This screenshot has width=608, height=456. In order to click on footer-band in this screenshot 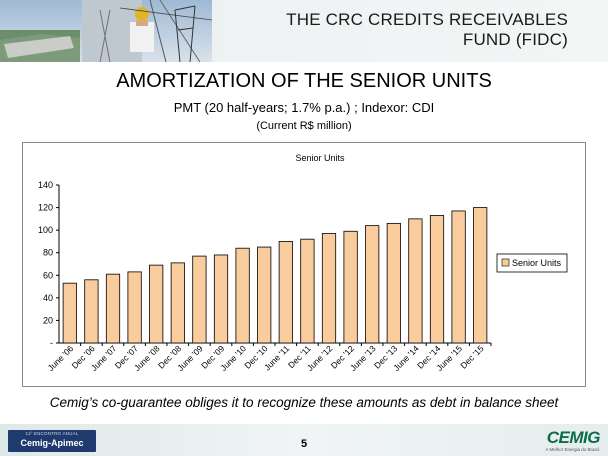, I will do `click(304, 440)`.